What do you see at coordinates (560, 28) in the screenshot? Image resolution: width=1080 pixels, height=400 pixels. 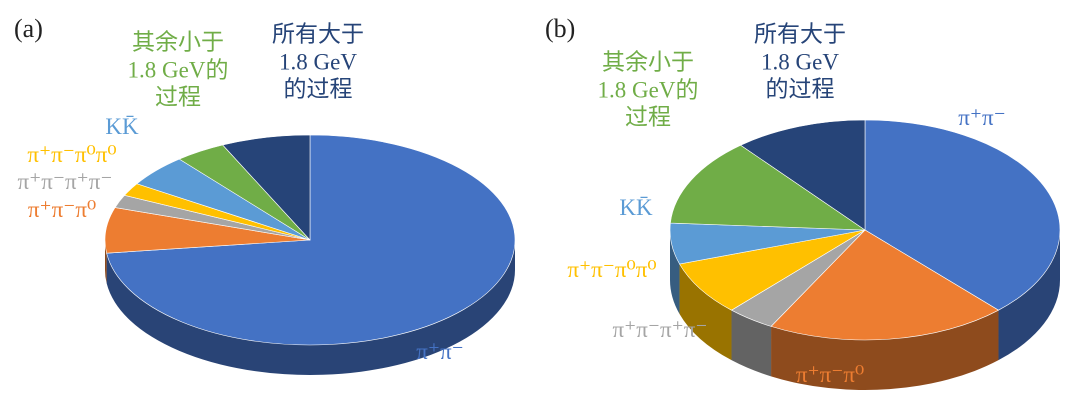 I see `panel-label: (b)` at bounding box center [560, 28].